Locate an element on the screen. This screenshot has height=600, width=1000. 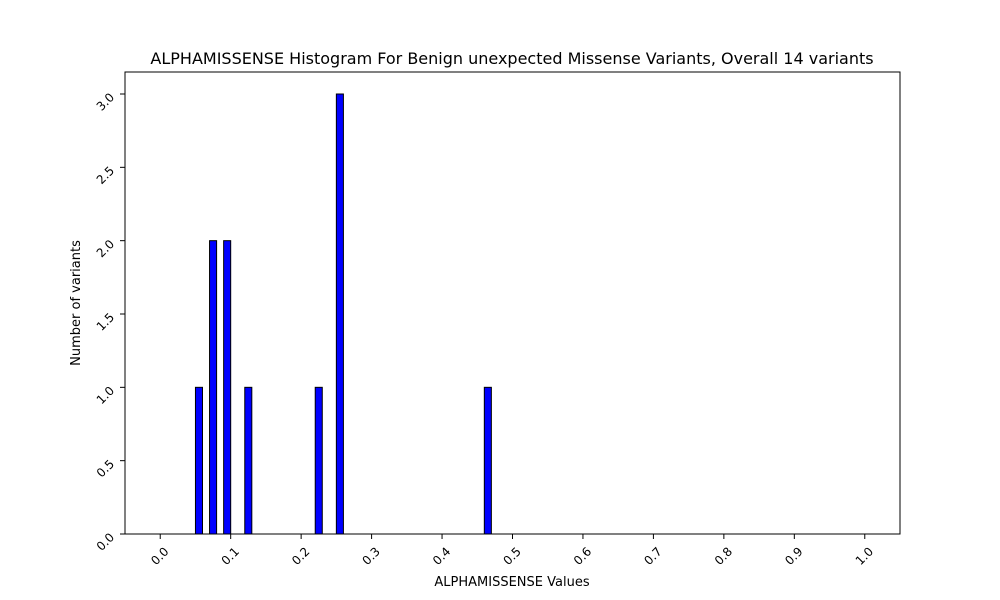
y-axis-label: Number of variants is located at coordinates (76, 303).